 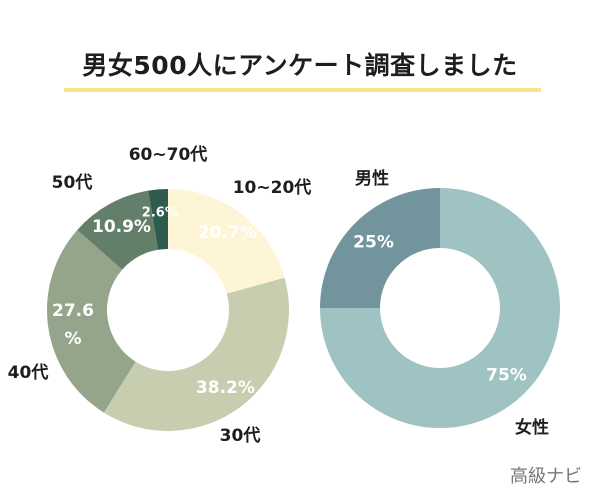 What do you see at coordinates (302, 90) in the screenshot?
I see `title-underline` at bounding box center [302, 90].